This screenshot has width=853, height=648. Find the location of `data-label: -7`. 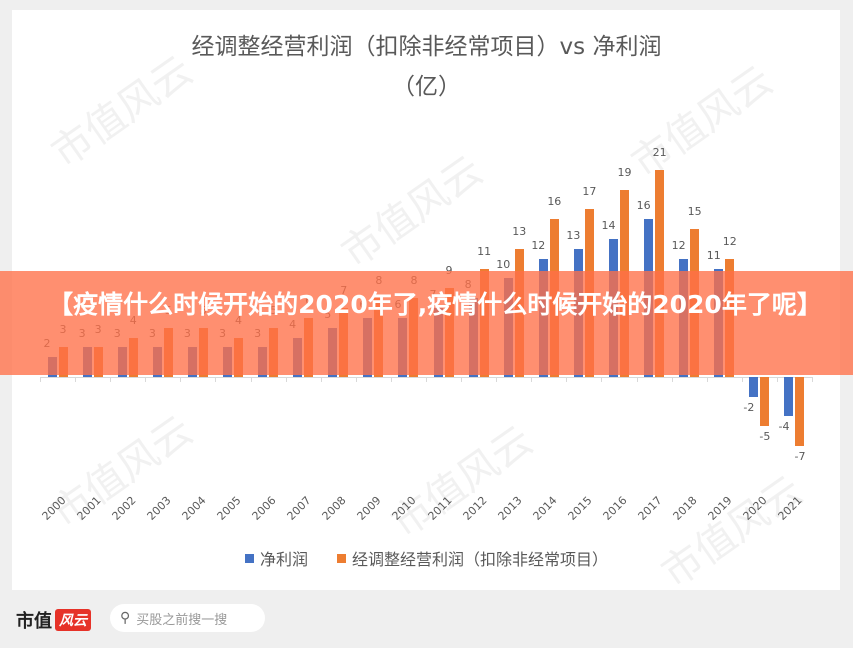

data-label: -7 is located at coordinates (800, 457).